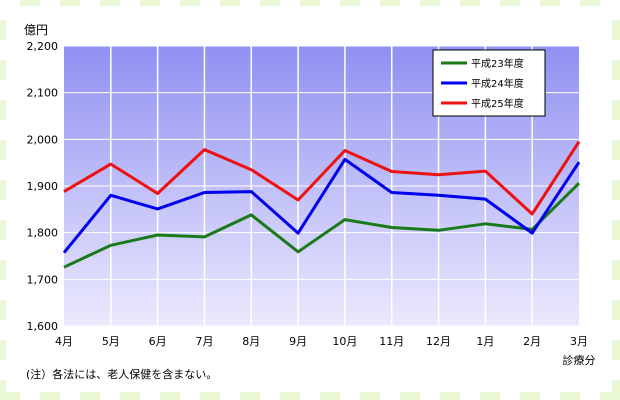  What do you see at coordinates (391, 341) in the screenshot?
I see `x-tick-label: 11月` at bounding box center [391, 341].